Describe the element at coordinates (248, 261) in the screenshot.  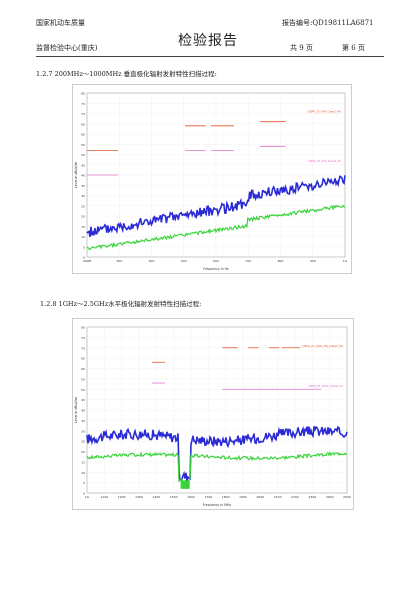
I see `x-tick-label: 700` at that location.